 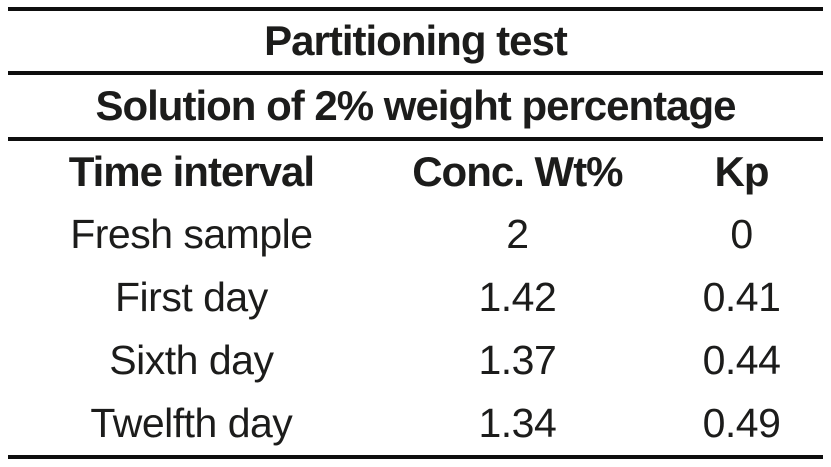 I want to click on table-title-row: Partitioning test, so click(x=415, y=41).